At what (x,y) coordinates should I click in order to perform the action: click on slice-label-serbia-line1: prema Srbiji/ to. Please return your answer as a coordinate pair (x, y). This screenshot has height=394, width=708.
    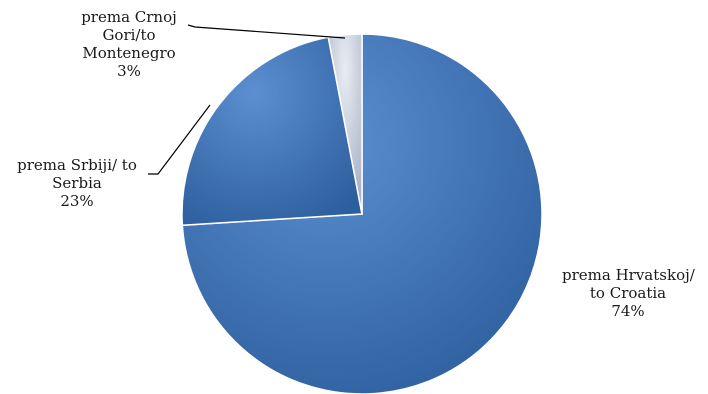
    Looking at the image, I should click on (77, 165).